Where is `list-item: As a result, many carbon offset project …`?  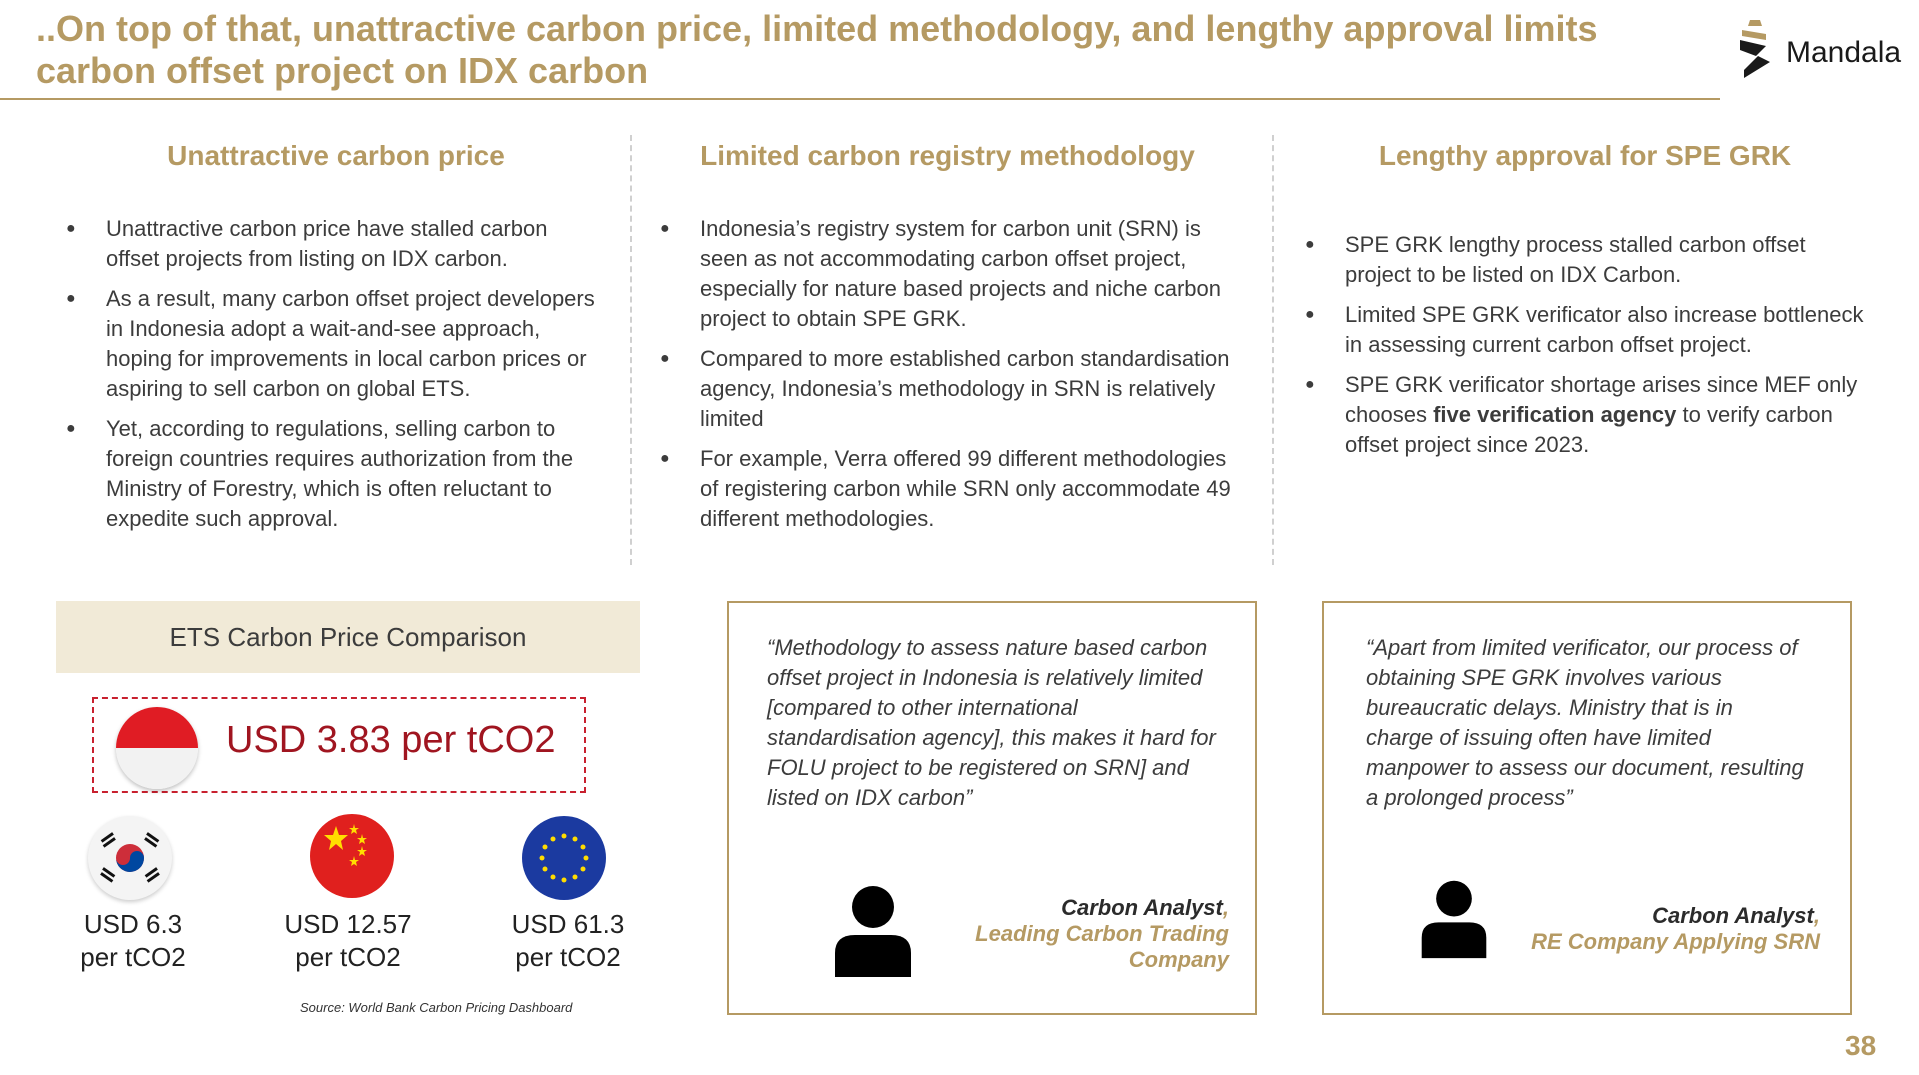 list-item: As a result, many carbon offset project … is located at coordinates (336, 344).